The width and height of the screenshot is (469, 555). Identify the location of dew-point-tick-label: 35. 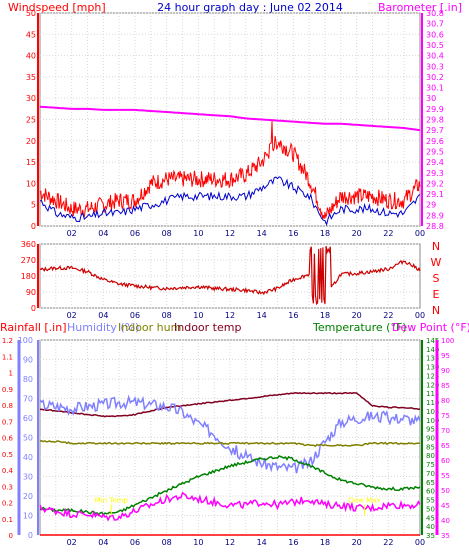
(445, 536).